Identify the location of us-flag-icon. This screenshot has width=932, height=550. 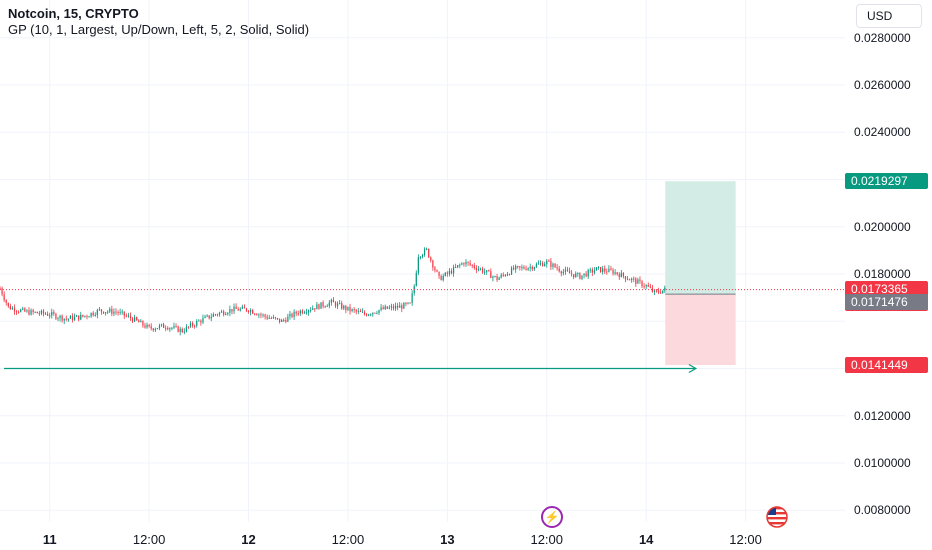
(777, 517).